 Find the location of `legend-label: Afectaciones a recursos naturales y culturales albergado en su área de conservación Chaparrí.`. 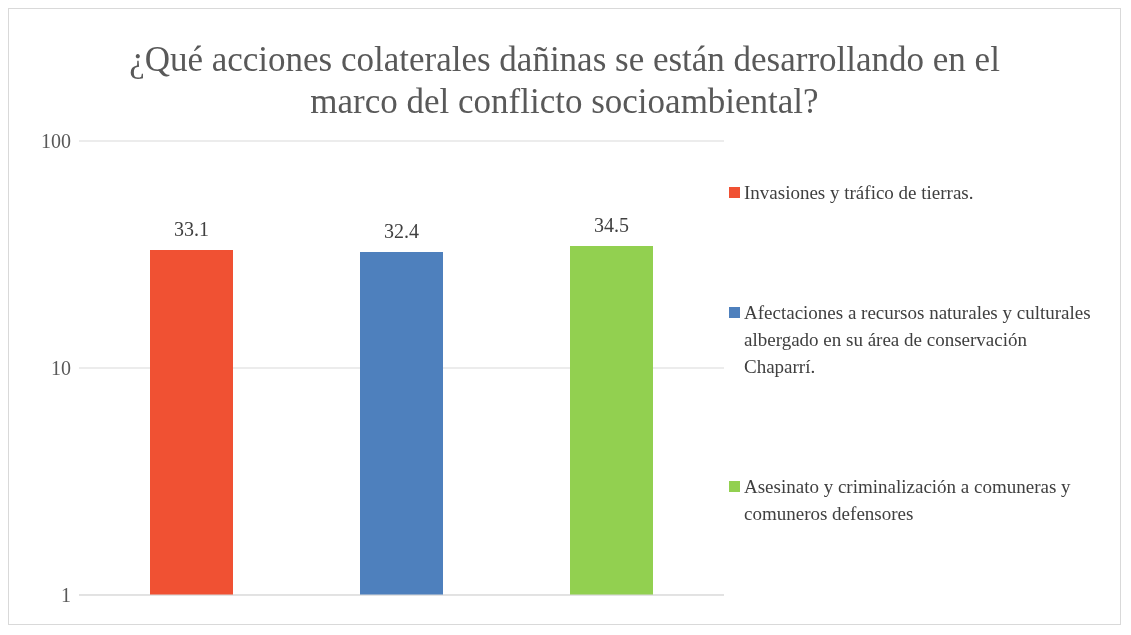

legend-label: Afectaciones a recursos naturales y culturales albergado en su área de conservación Chaparrí. is located at coordinates (918, 340).